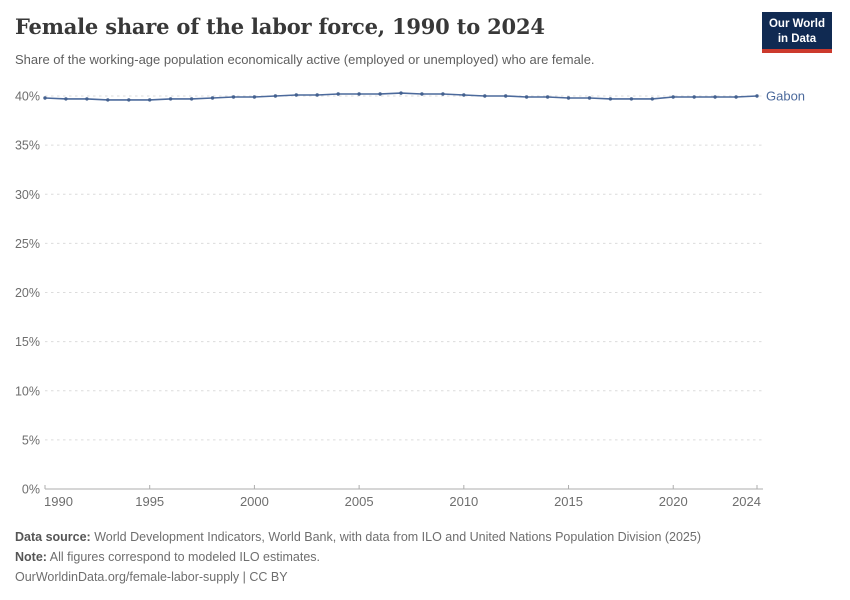 This screenshot has width=850, height=600. What do you see at coordinates (31, 440) in the screenshot?
I see `y-tick-label: 5%` at bounding box center [31, 440].